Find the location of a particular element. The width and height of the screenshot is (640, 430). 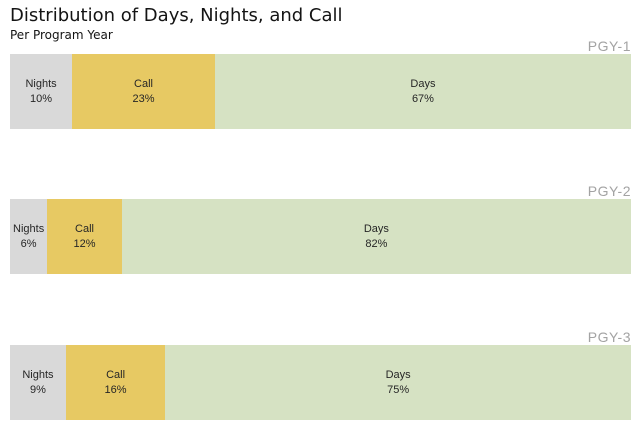

segment-value-label: 6% is located at coordinates (28, 243).